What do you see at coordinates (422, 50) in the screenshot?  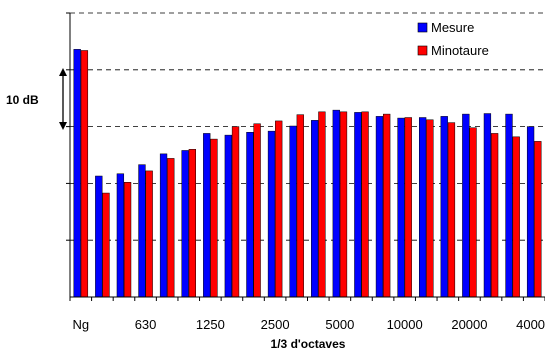 I see `legend-swatch-minotaure` at bounding box center [422, 50].